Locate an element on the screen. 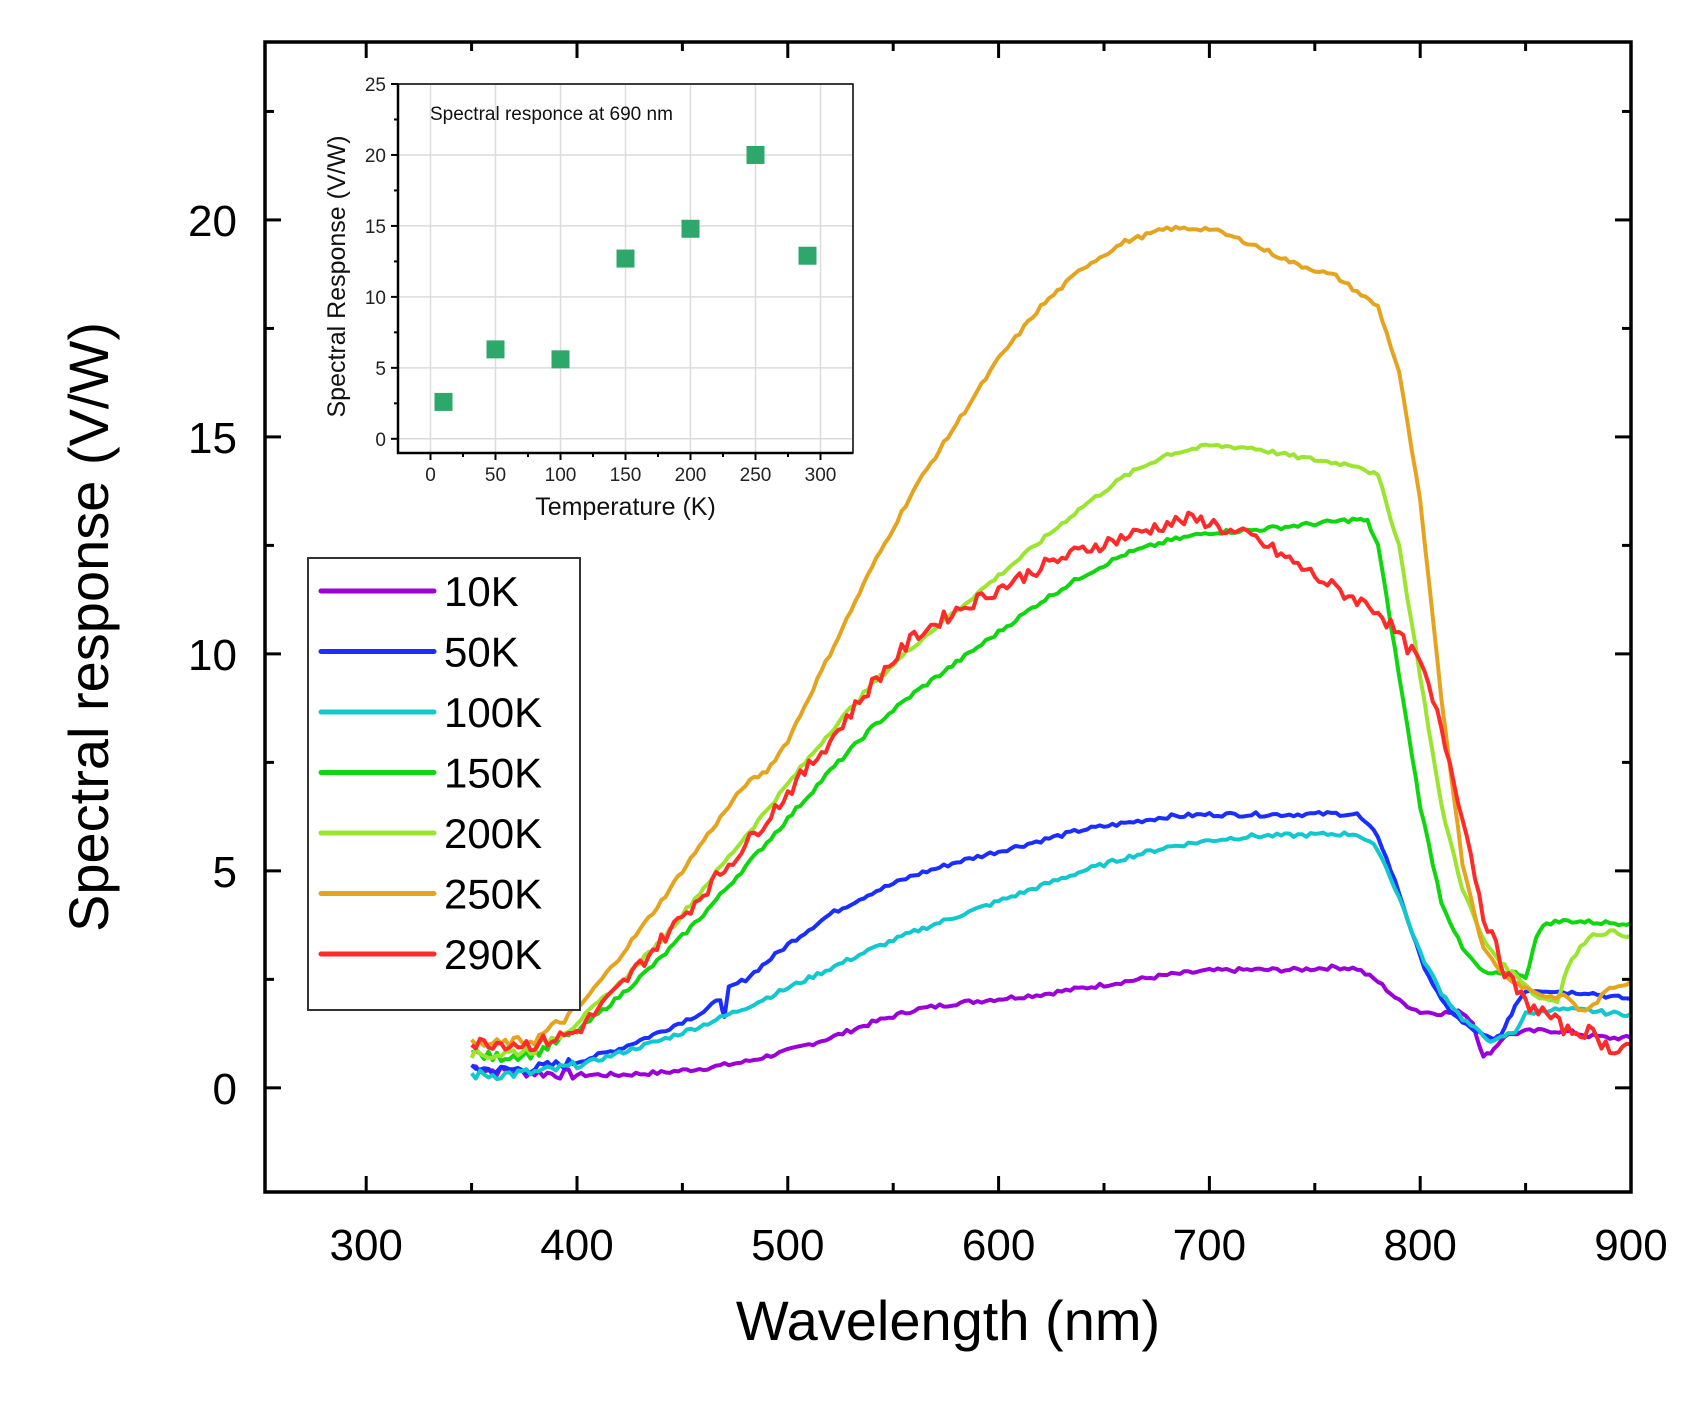 The width and height of the screenshot is (1707, 1410). legend-label: 250K is located at coordinates (493, 894).